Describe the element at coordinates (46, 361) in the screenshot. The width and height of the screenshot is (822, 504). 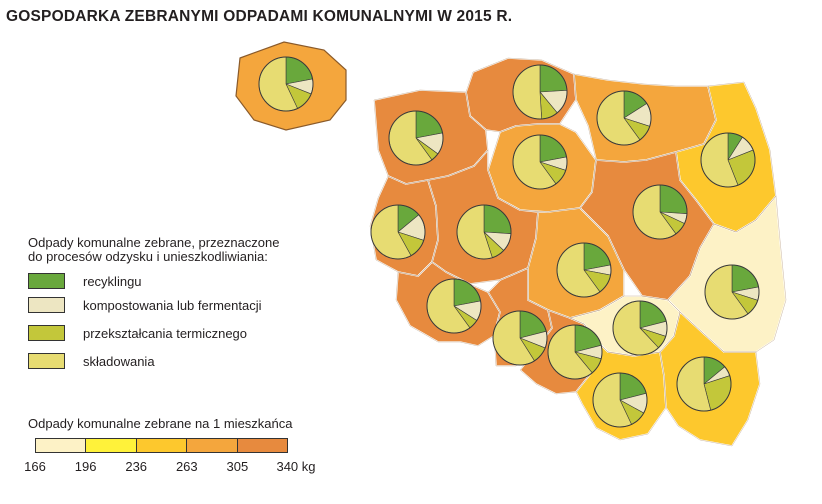
I see `legend-swatch-landfill` at that location.